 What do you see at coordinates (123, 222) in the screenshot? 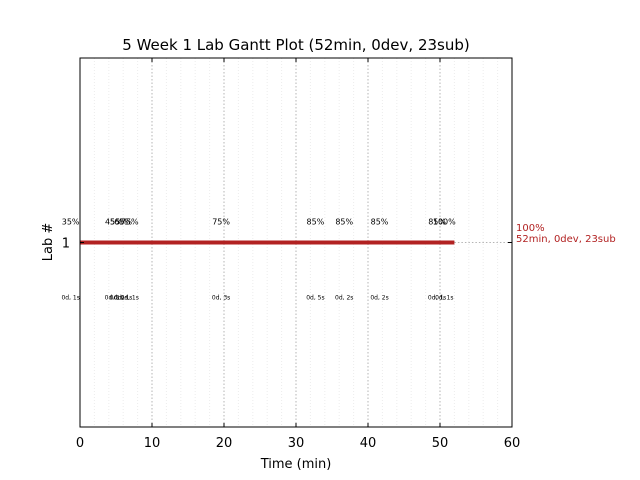
I see `submission-percent-label: 65%` at bounding box center [123, 222].